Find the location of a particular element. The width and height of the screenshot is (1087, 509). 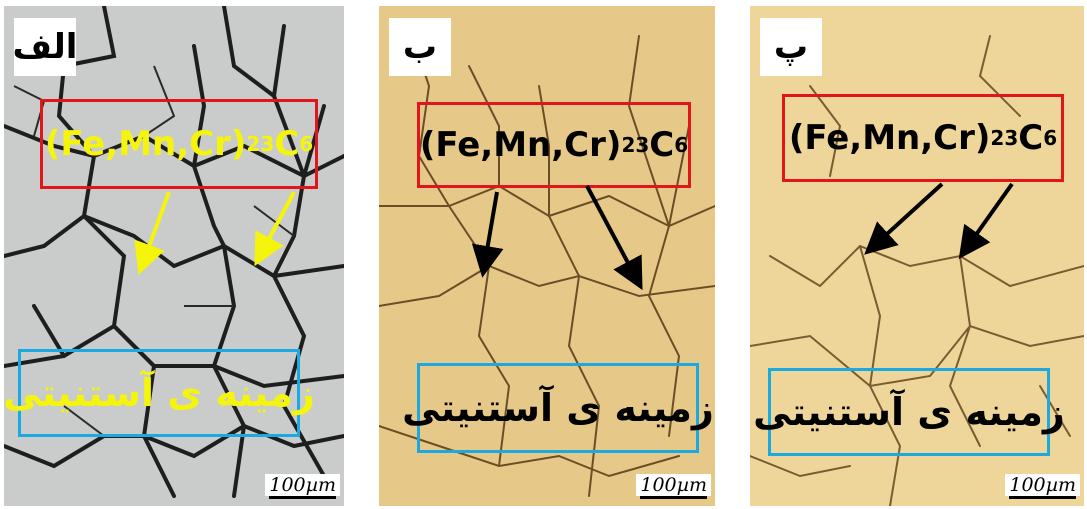

panel-letter: پ is located at coordinates (791, 47).